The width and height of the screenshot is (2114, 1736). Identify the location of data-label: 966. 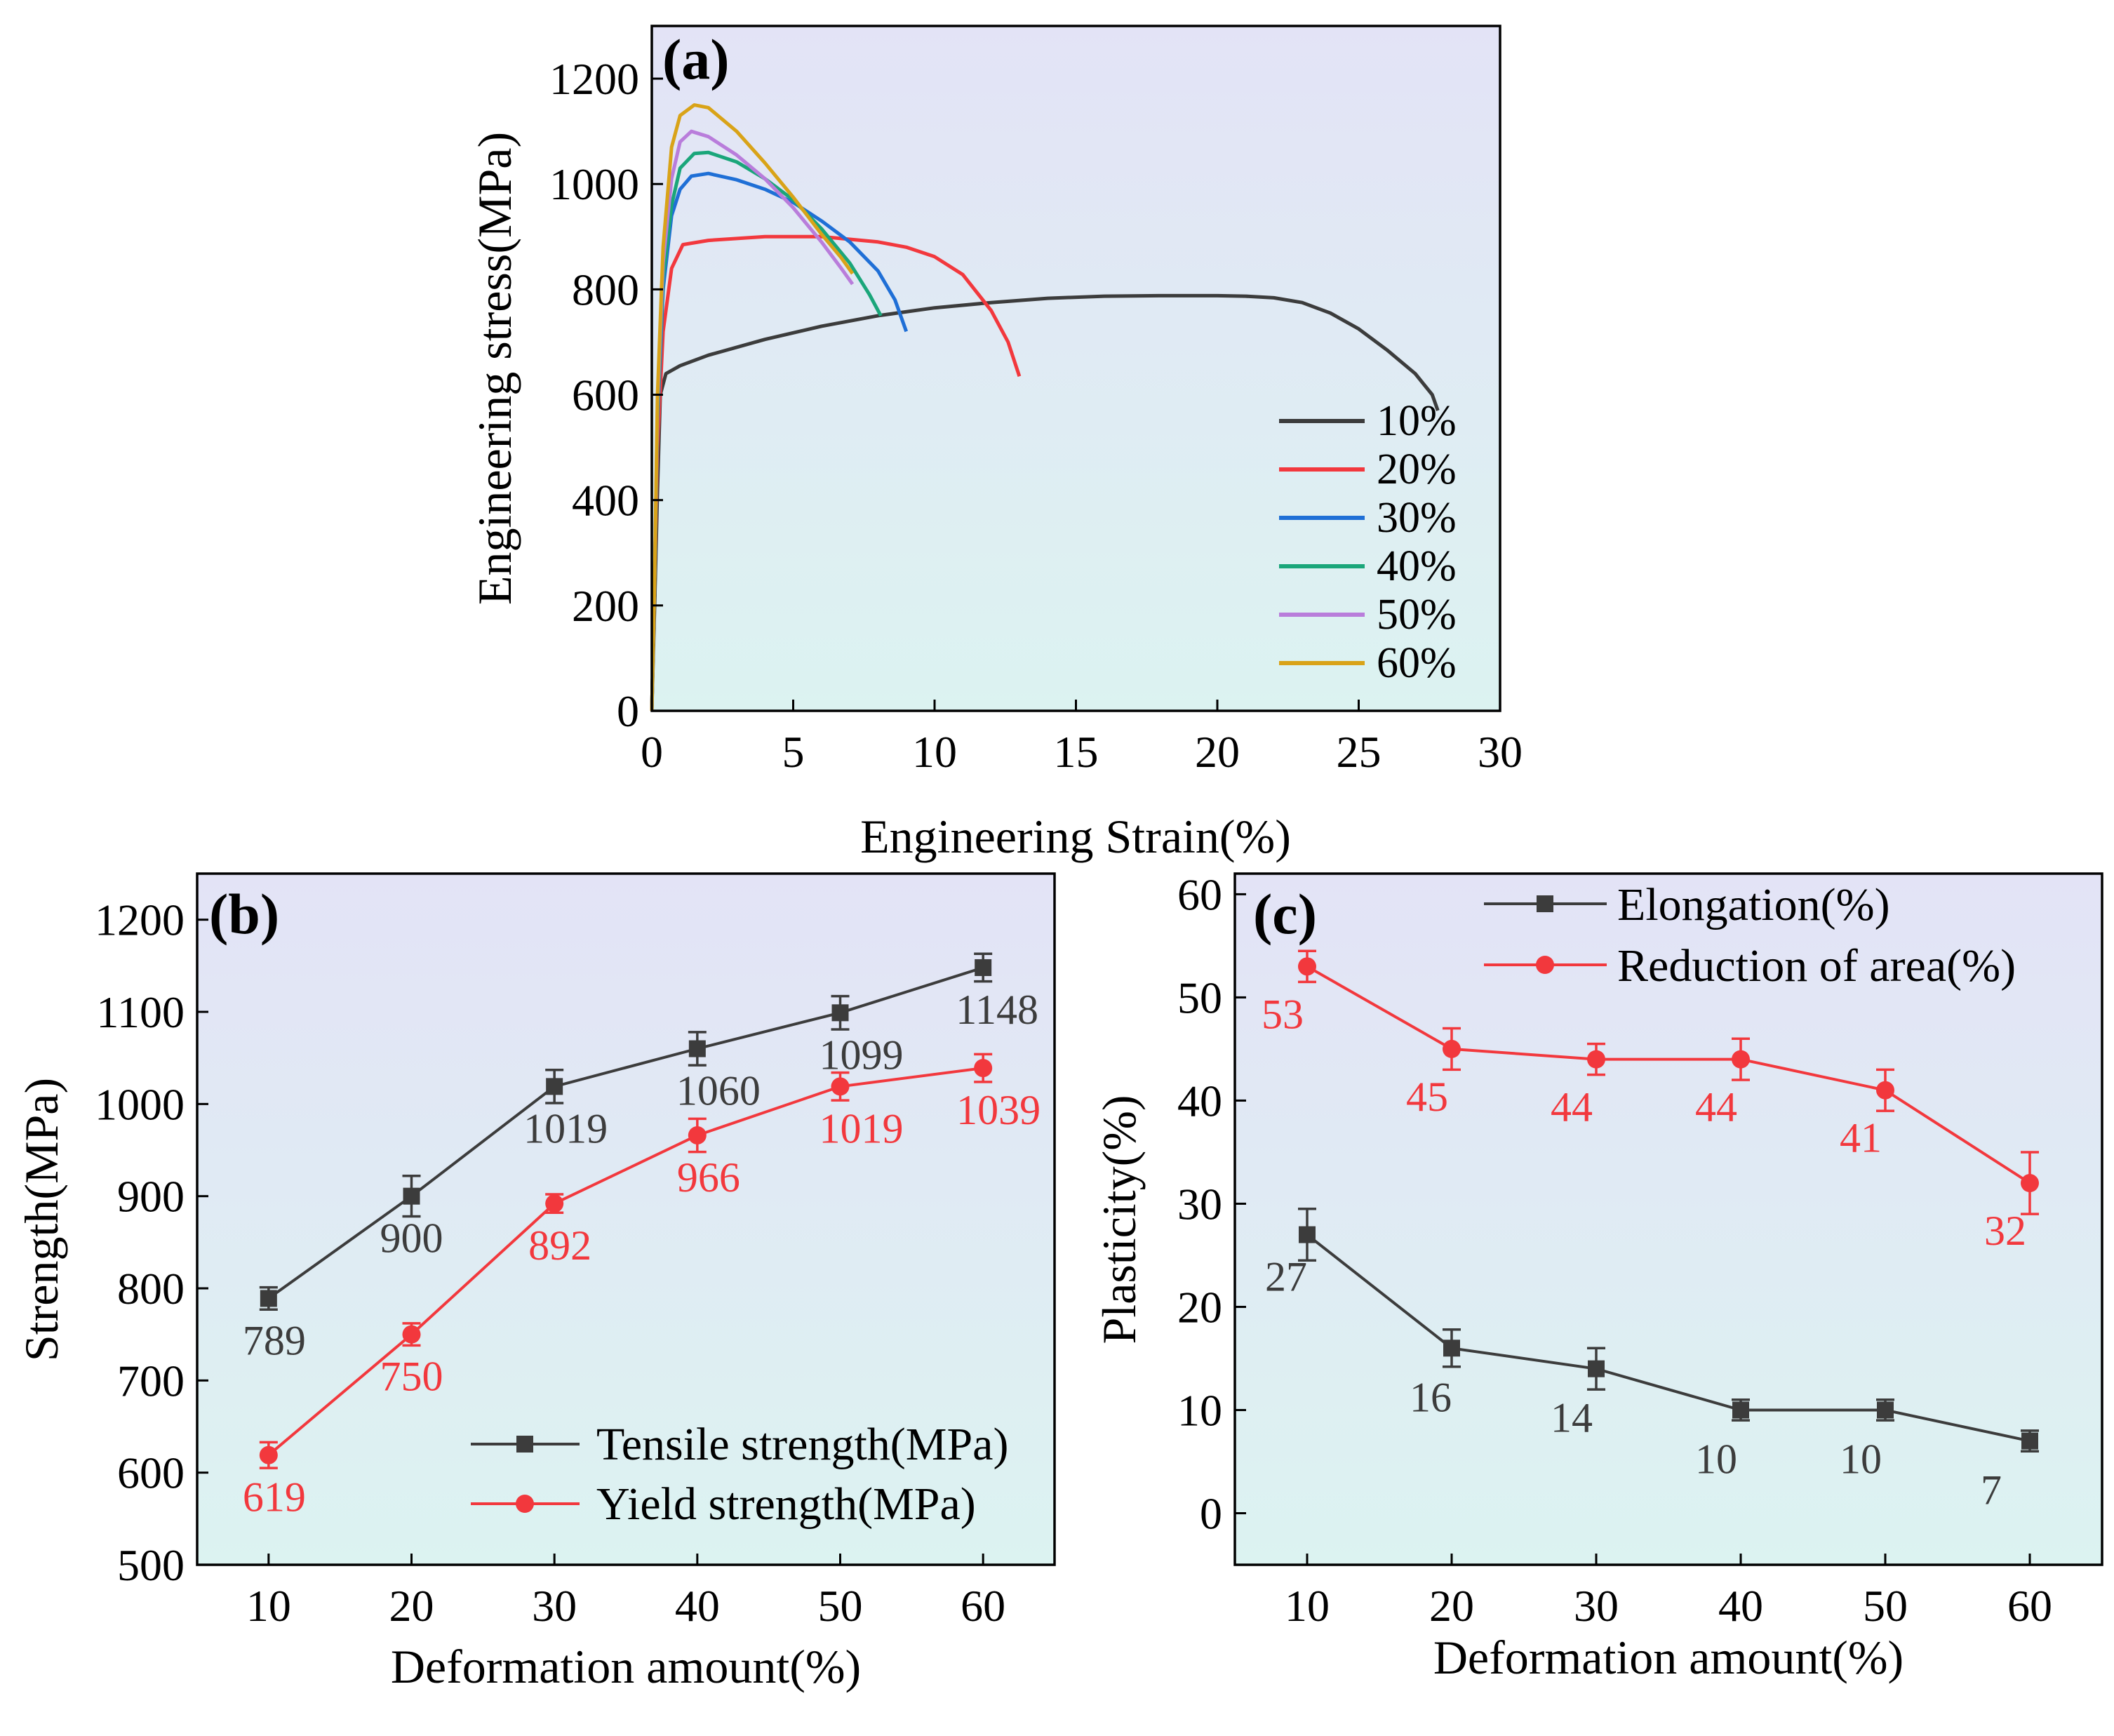
(708, 1177).